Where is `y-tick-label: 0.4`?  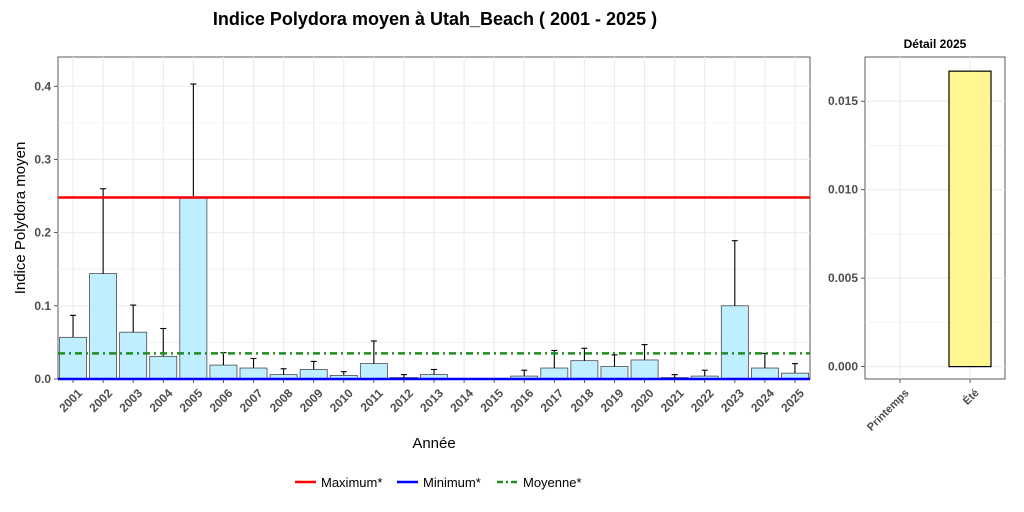 y-tick-label: 0.4 is located at coordinates (42, 86).